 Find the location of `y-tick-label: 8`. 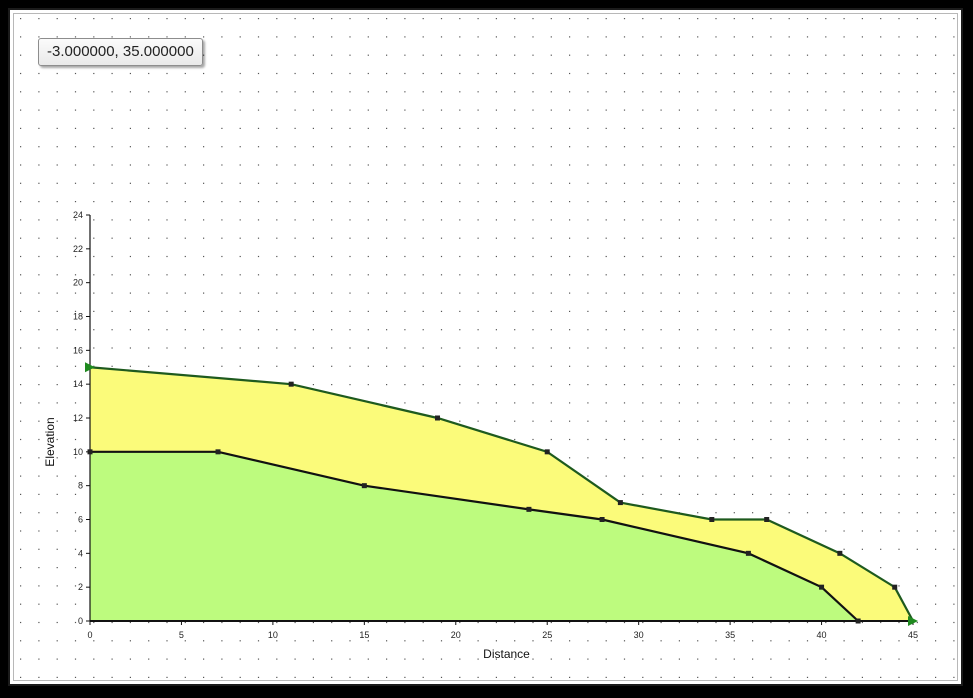

y-tick-label: 8 is located at coordinates (80, 486).